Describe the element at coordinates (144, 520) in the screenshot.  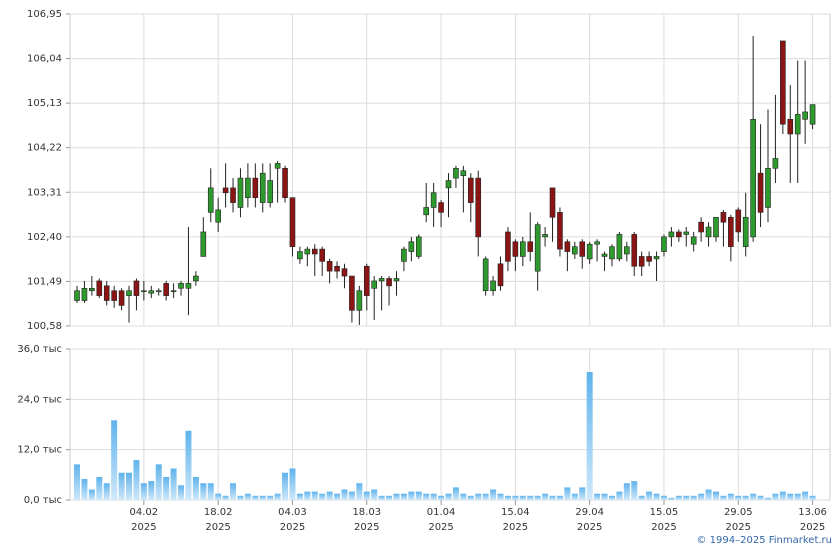
I see `x-tick-label: 04.02 2025` at that location.